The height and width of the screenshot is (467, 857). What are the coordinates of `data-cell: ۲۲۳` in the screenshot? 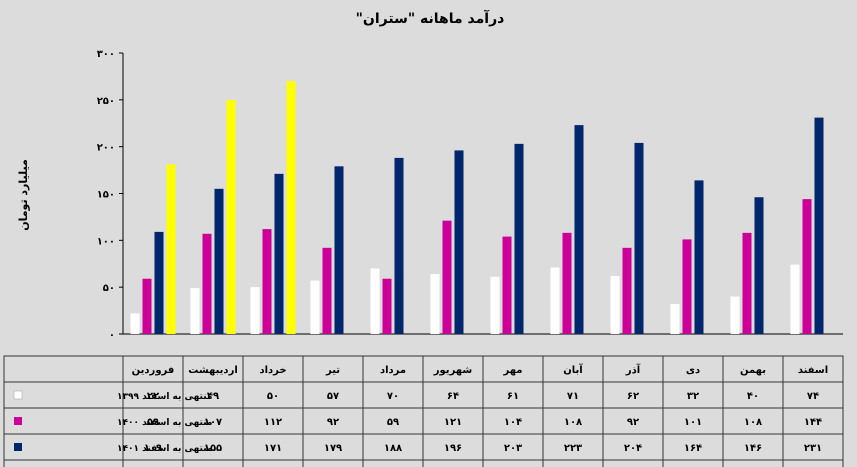 It's located at (573, 448).